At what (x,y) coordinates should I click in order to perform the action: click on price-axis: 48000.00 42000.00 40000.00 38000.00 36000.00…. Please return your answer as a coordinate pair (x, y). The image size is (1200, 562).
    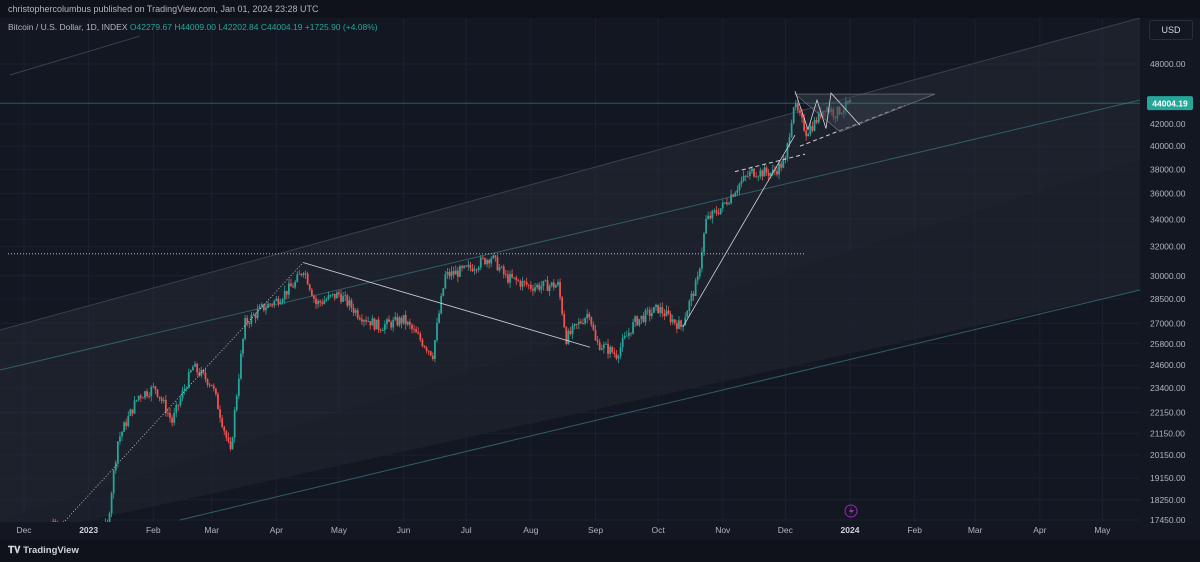
    Looking at the image, I should click on (1170, 271).